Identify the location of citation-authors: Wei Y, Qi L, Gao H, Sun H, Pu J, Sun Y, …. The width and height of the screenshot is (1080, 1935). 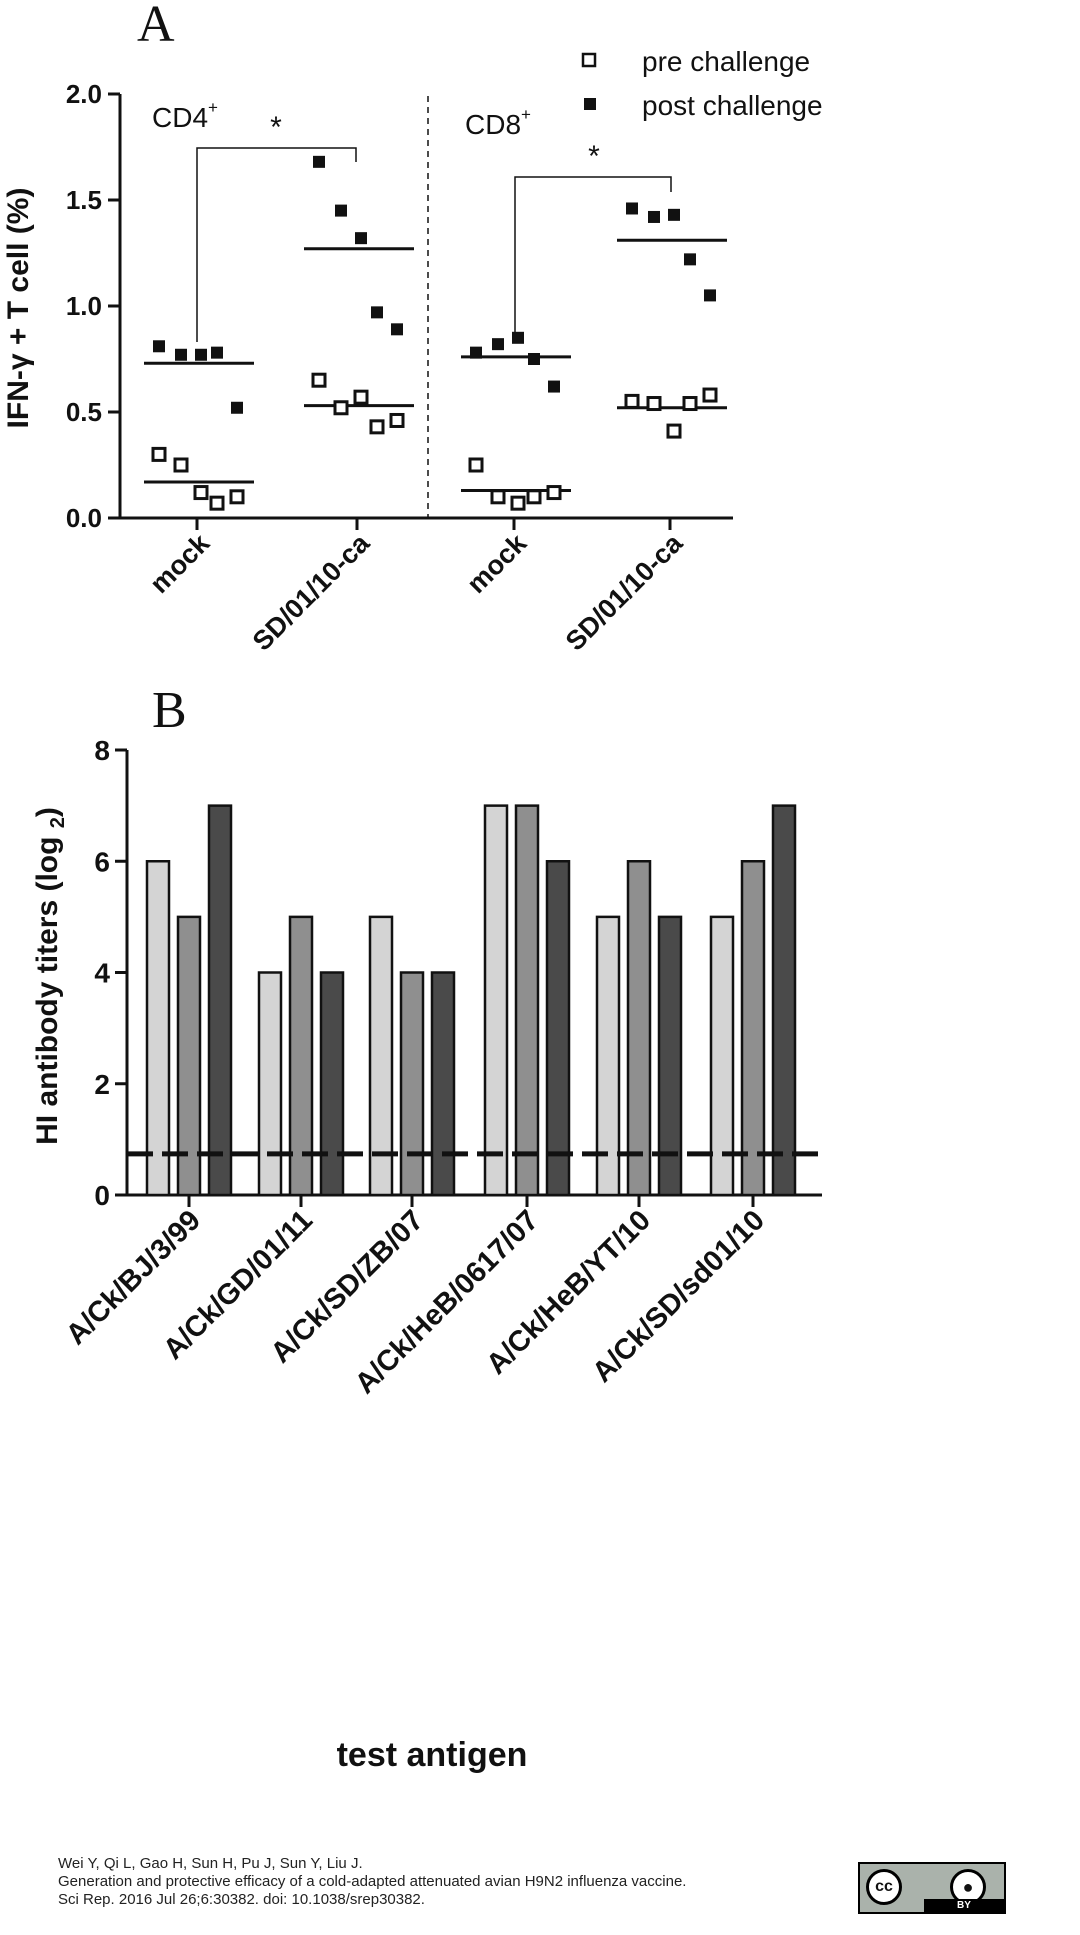
(210, 1863).